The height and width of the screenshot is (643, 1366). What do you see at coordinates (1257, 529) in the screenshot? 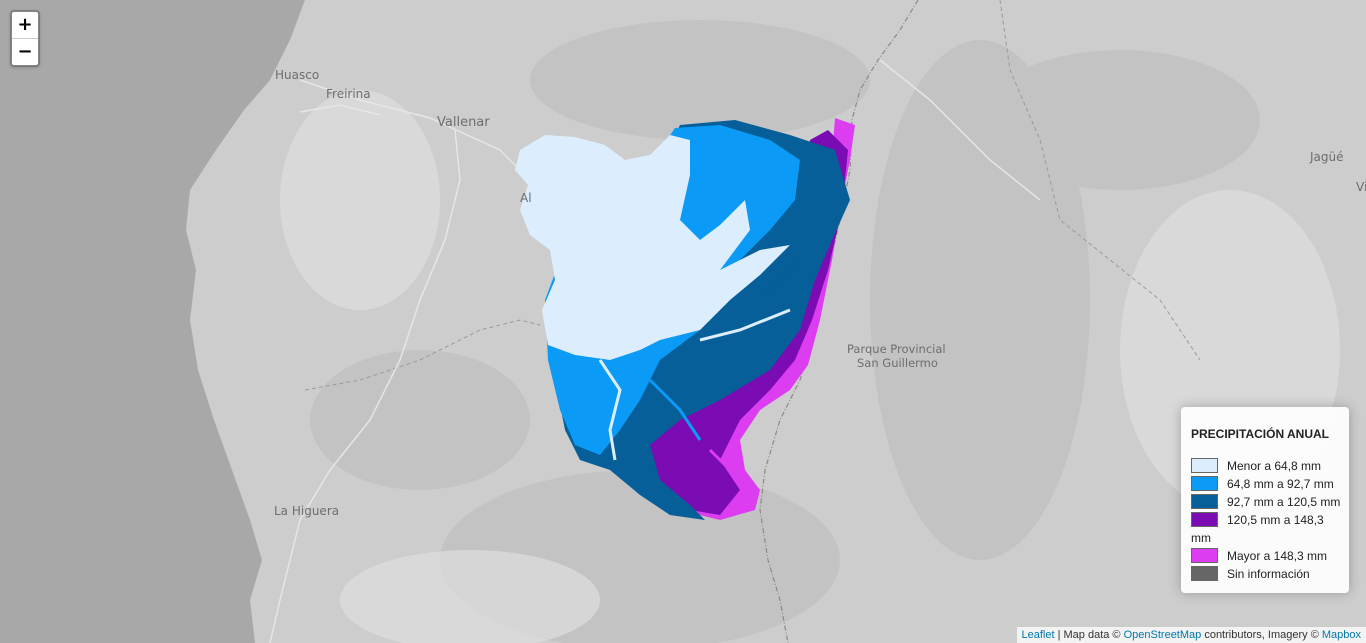
I see `legend-label: 120,5 mm a 148,3 mm` at bounding box center [1257, 529].